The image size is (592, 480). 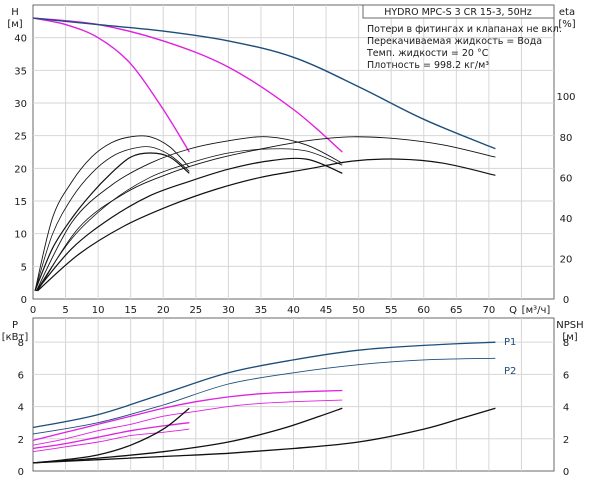 I want to click on h-tick-label: 5, so click(x=24, y=267).